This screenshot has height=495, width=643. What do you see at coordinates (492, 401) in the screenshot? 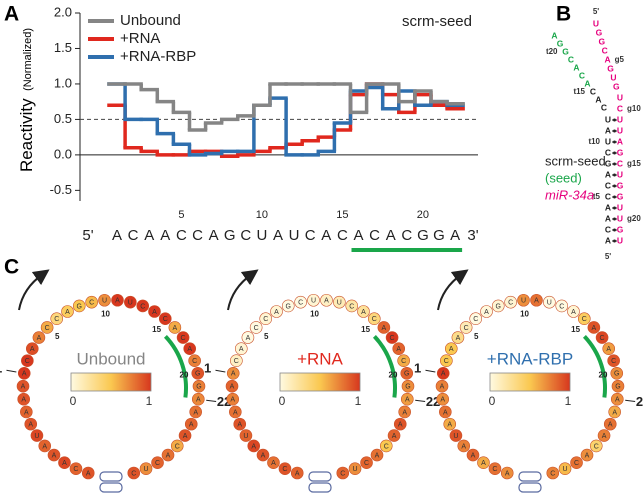
I see `colorbar-min: 0` at bounding box center [492, 401].